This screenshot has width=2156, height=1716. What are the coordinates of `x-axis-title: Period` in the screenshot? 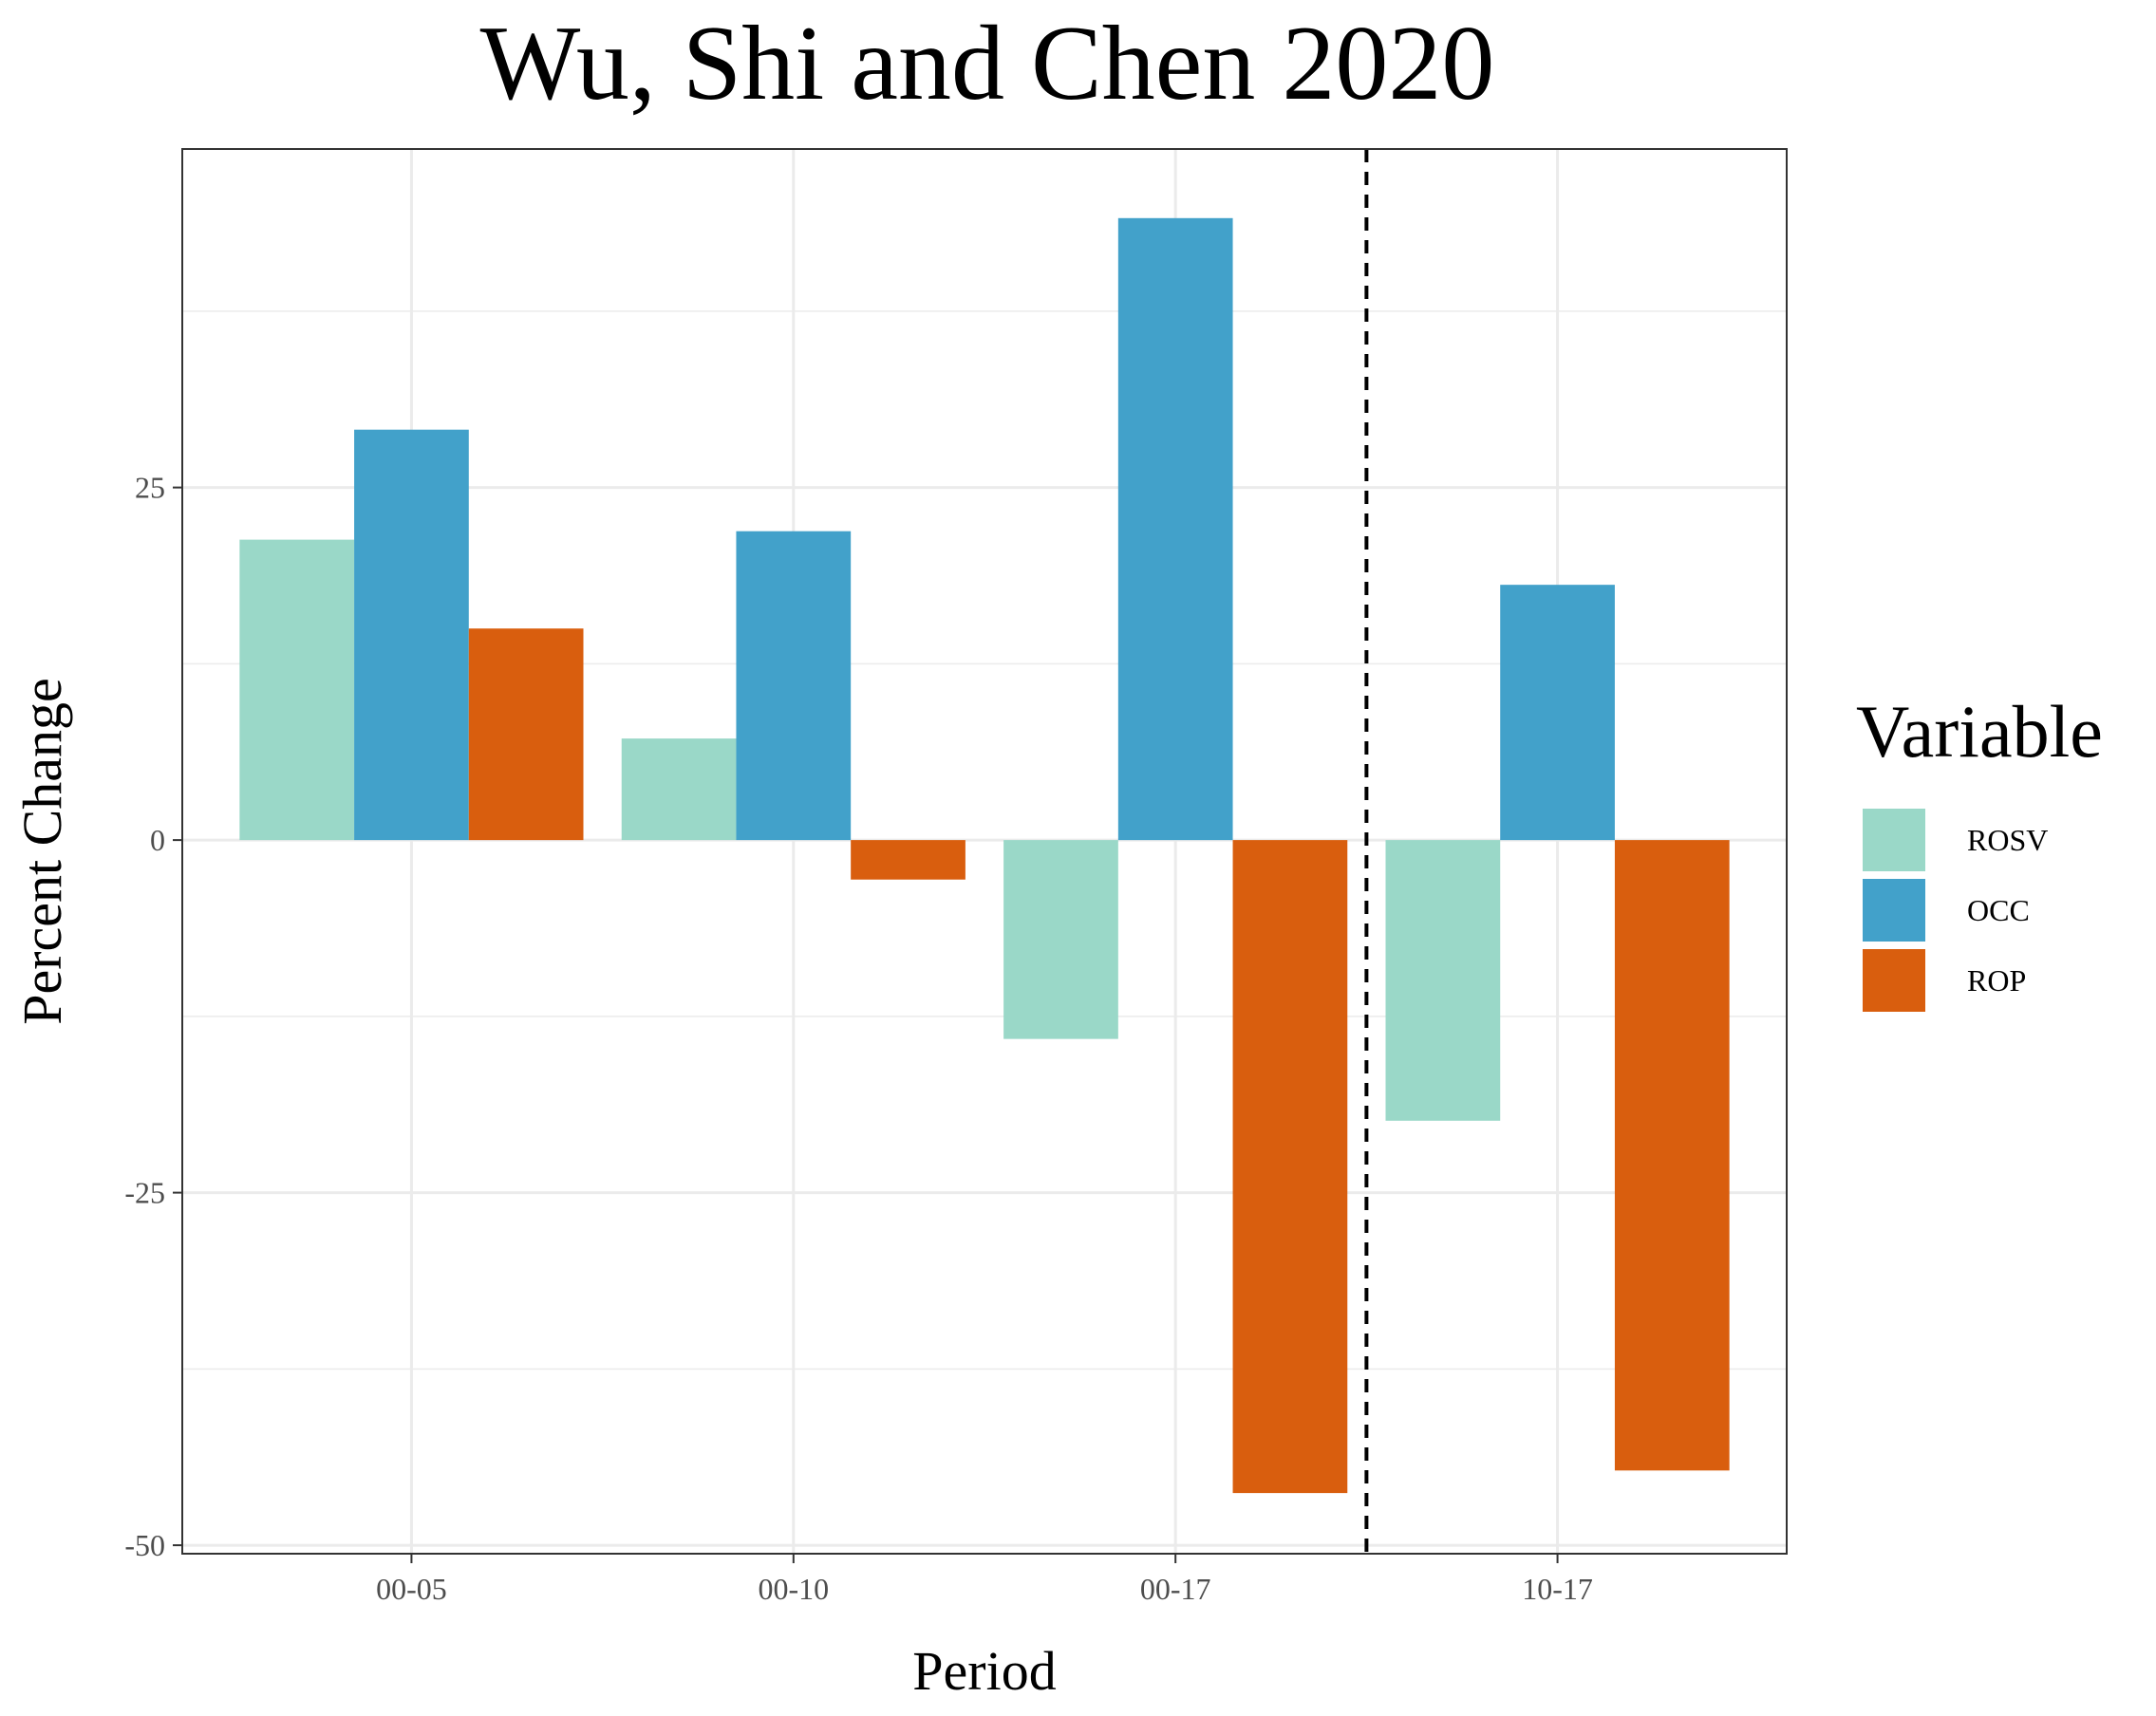 It's located at (984, 1671).